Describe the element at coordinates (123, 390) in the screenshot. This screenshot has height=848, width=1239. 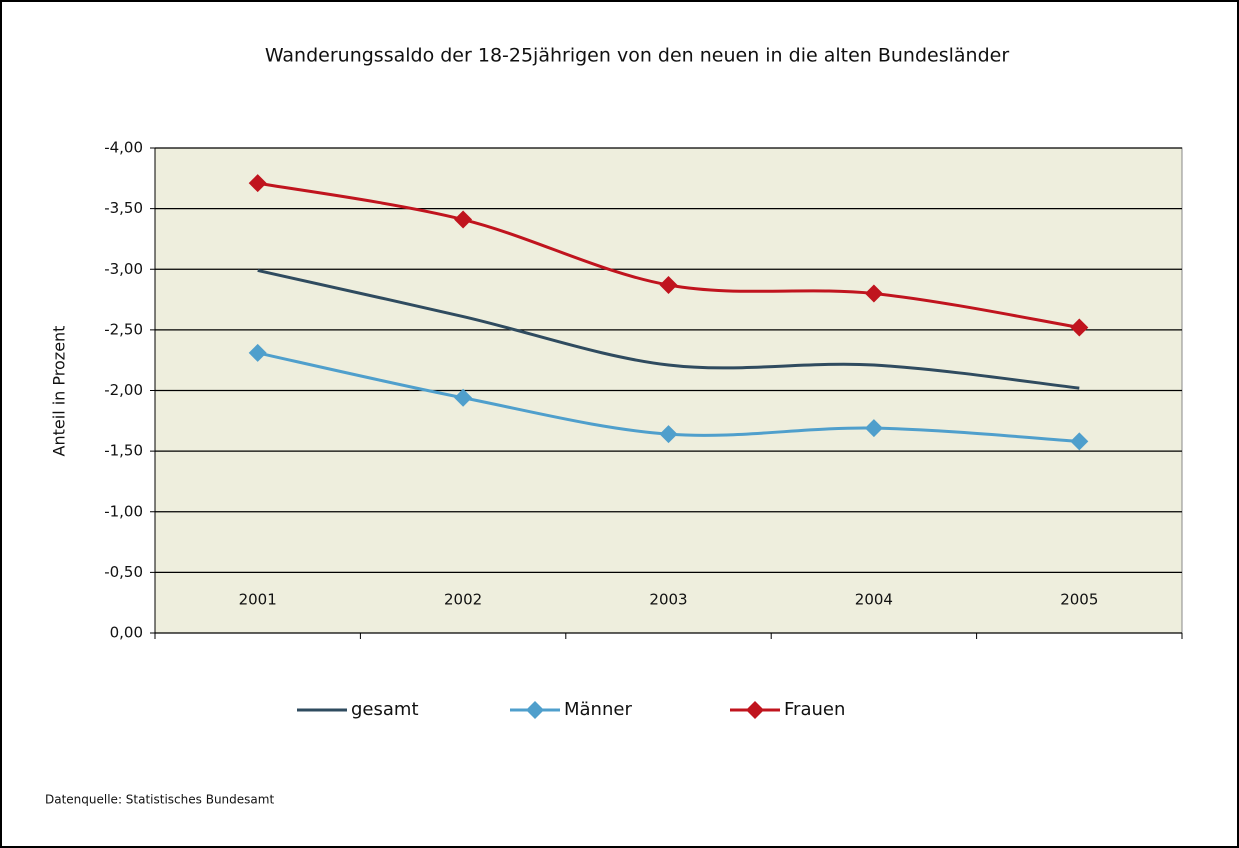
I see `y-tick-label: -2,00` at that location.